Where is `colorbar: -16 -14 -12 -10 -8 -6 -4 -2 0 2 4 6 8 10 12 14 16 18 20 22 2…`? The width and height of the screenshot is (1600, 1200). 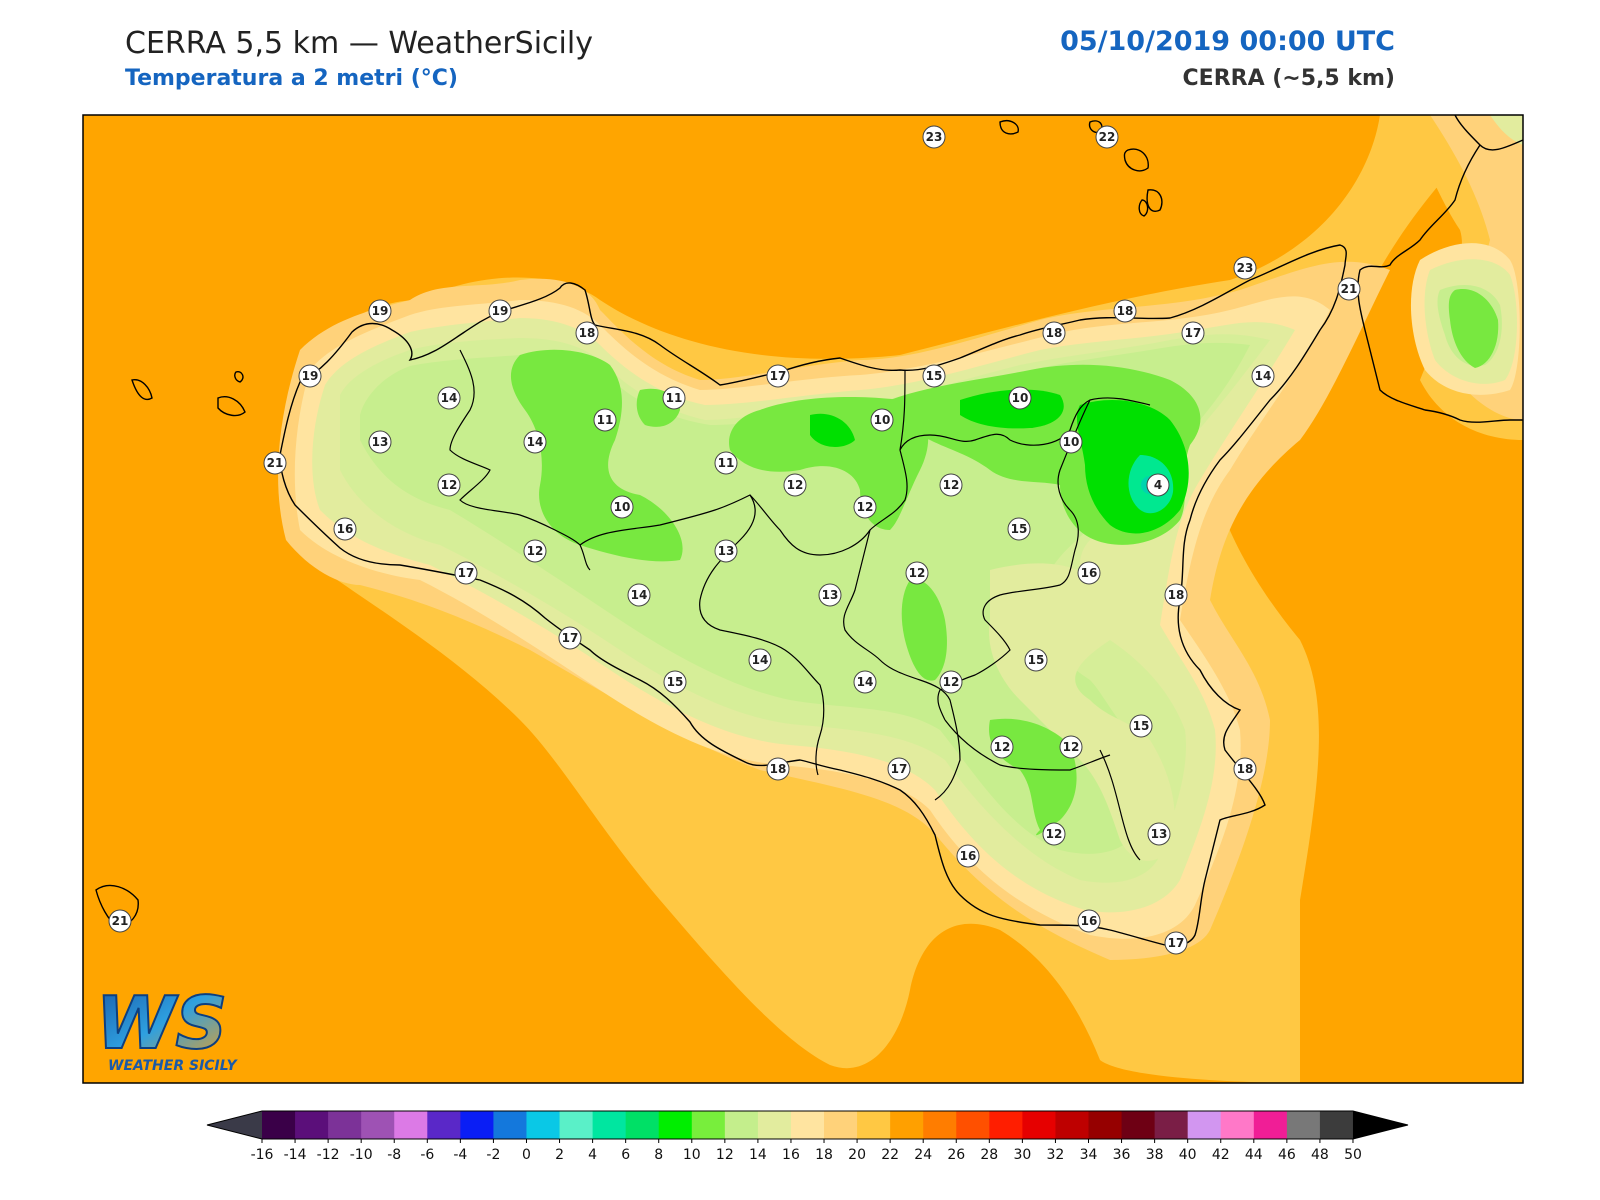
colorbar: -16 -14 -12 -10 -8 -6 -4 -2 0 2 4 6 8 10 12 14 16 18 20 22 2… is located at coordinates (807, 1136).